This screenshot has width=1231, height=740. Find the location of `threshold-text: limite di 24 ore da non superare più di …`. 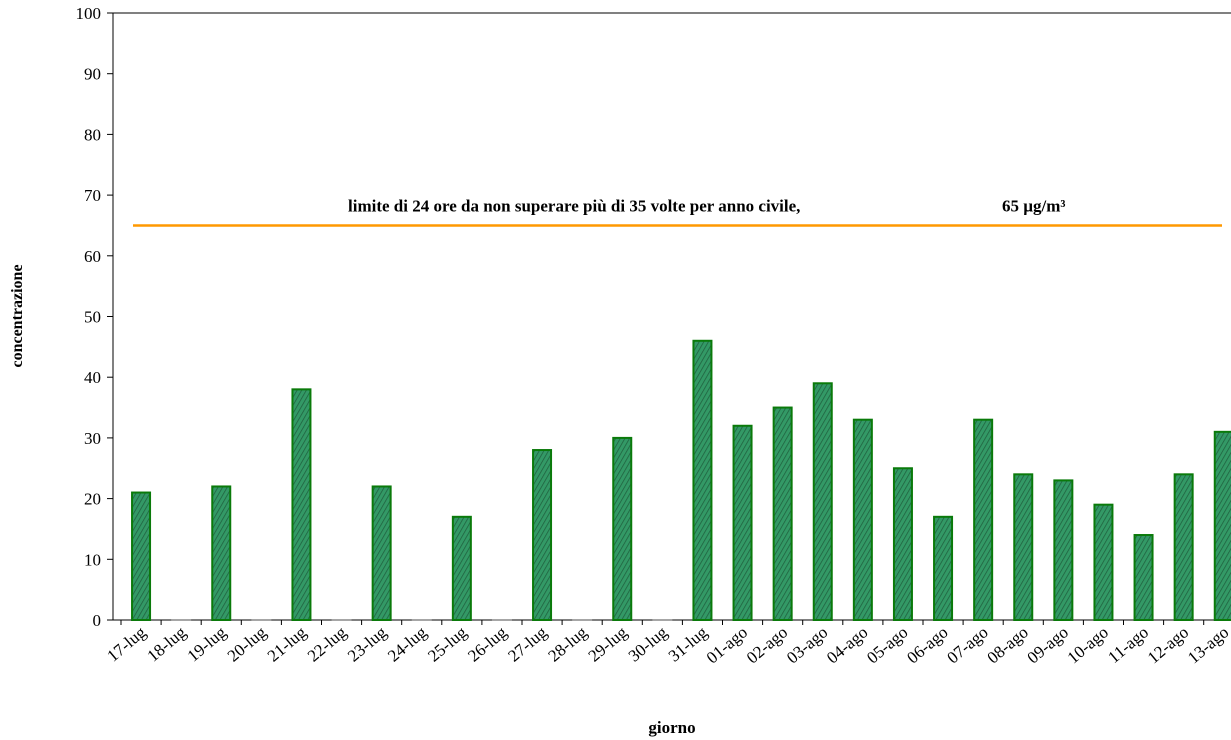

threshold-text: limite di 24 ore da non superare più di … is located at coordinates (574, 205).